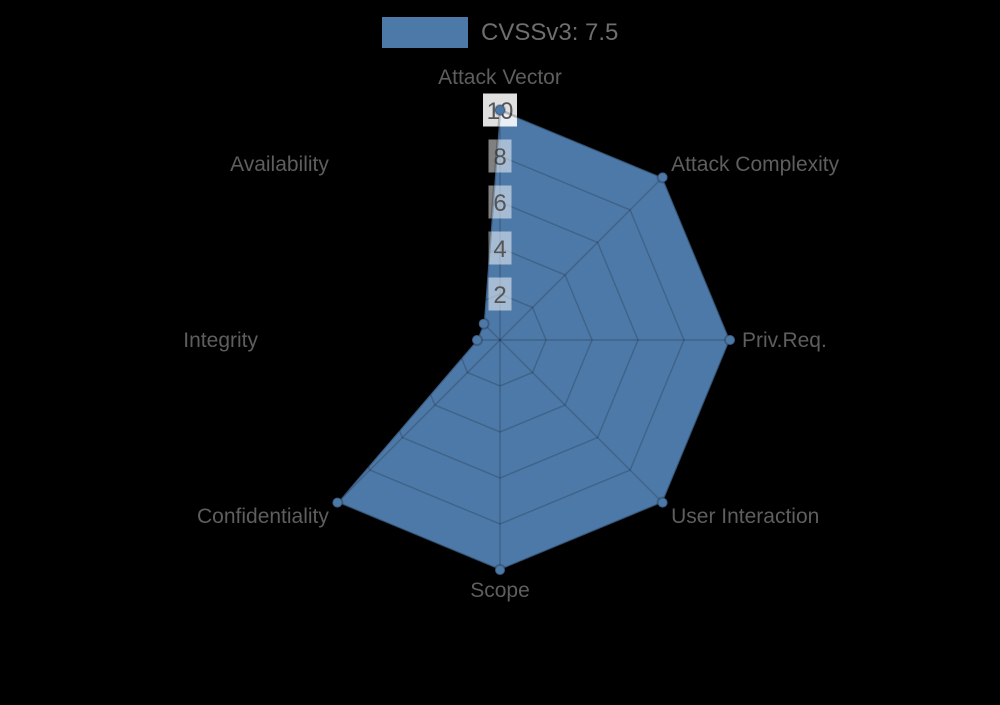  I want to click on legend-item: CVSSv3: 7.5, so click(500, 32).